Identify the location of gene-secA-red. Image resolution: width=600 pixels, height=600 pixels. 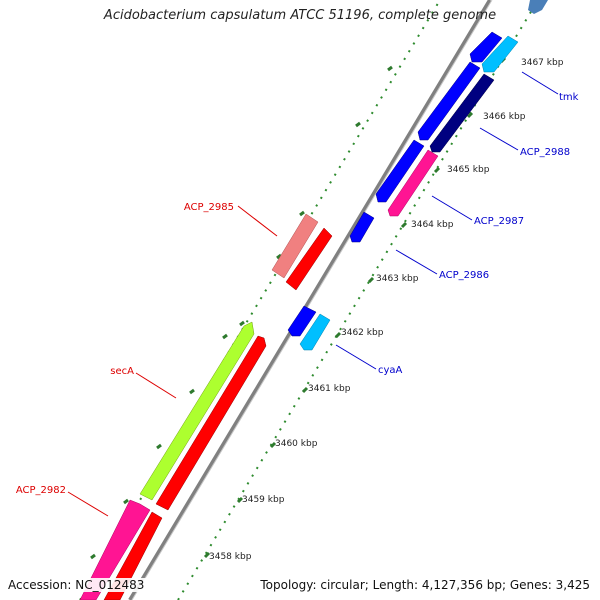
(211, 423).